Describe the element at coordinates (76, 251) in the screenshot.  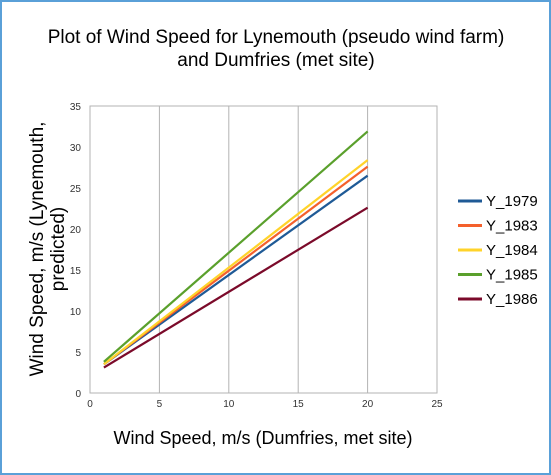
I see `y-tick-labels: 0 5 10 15 20 25 30 35` at that location.